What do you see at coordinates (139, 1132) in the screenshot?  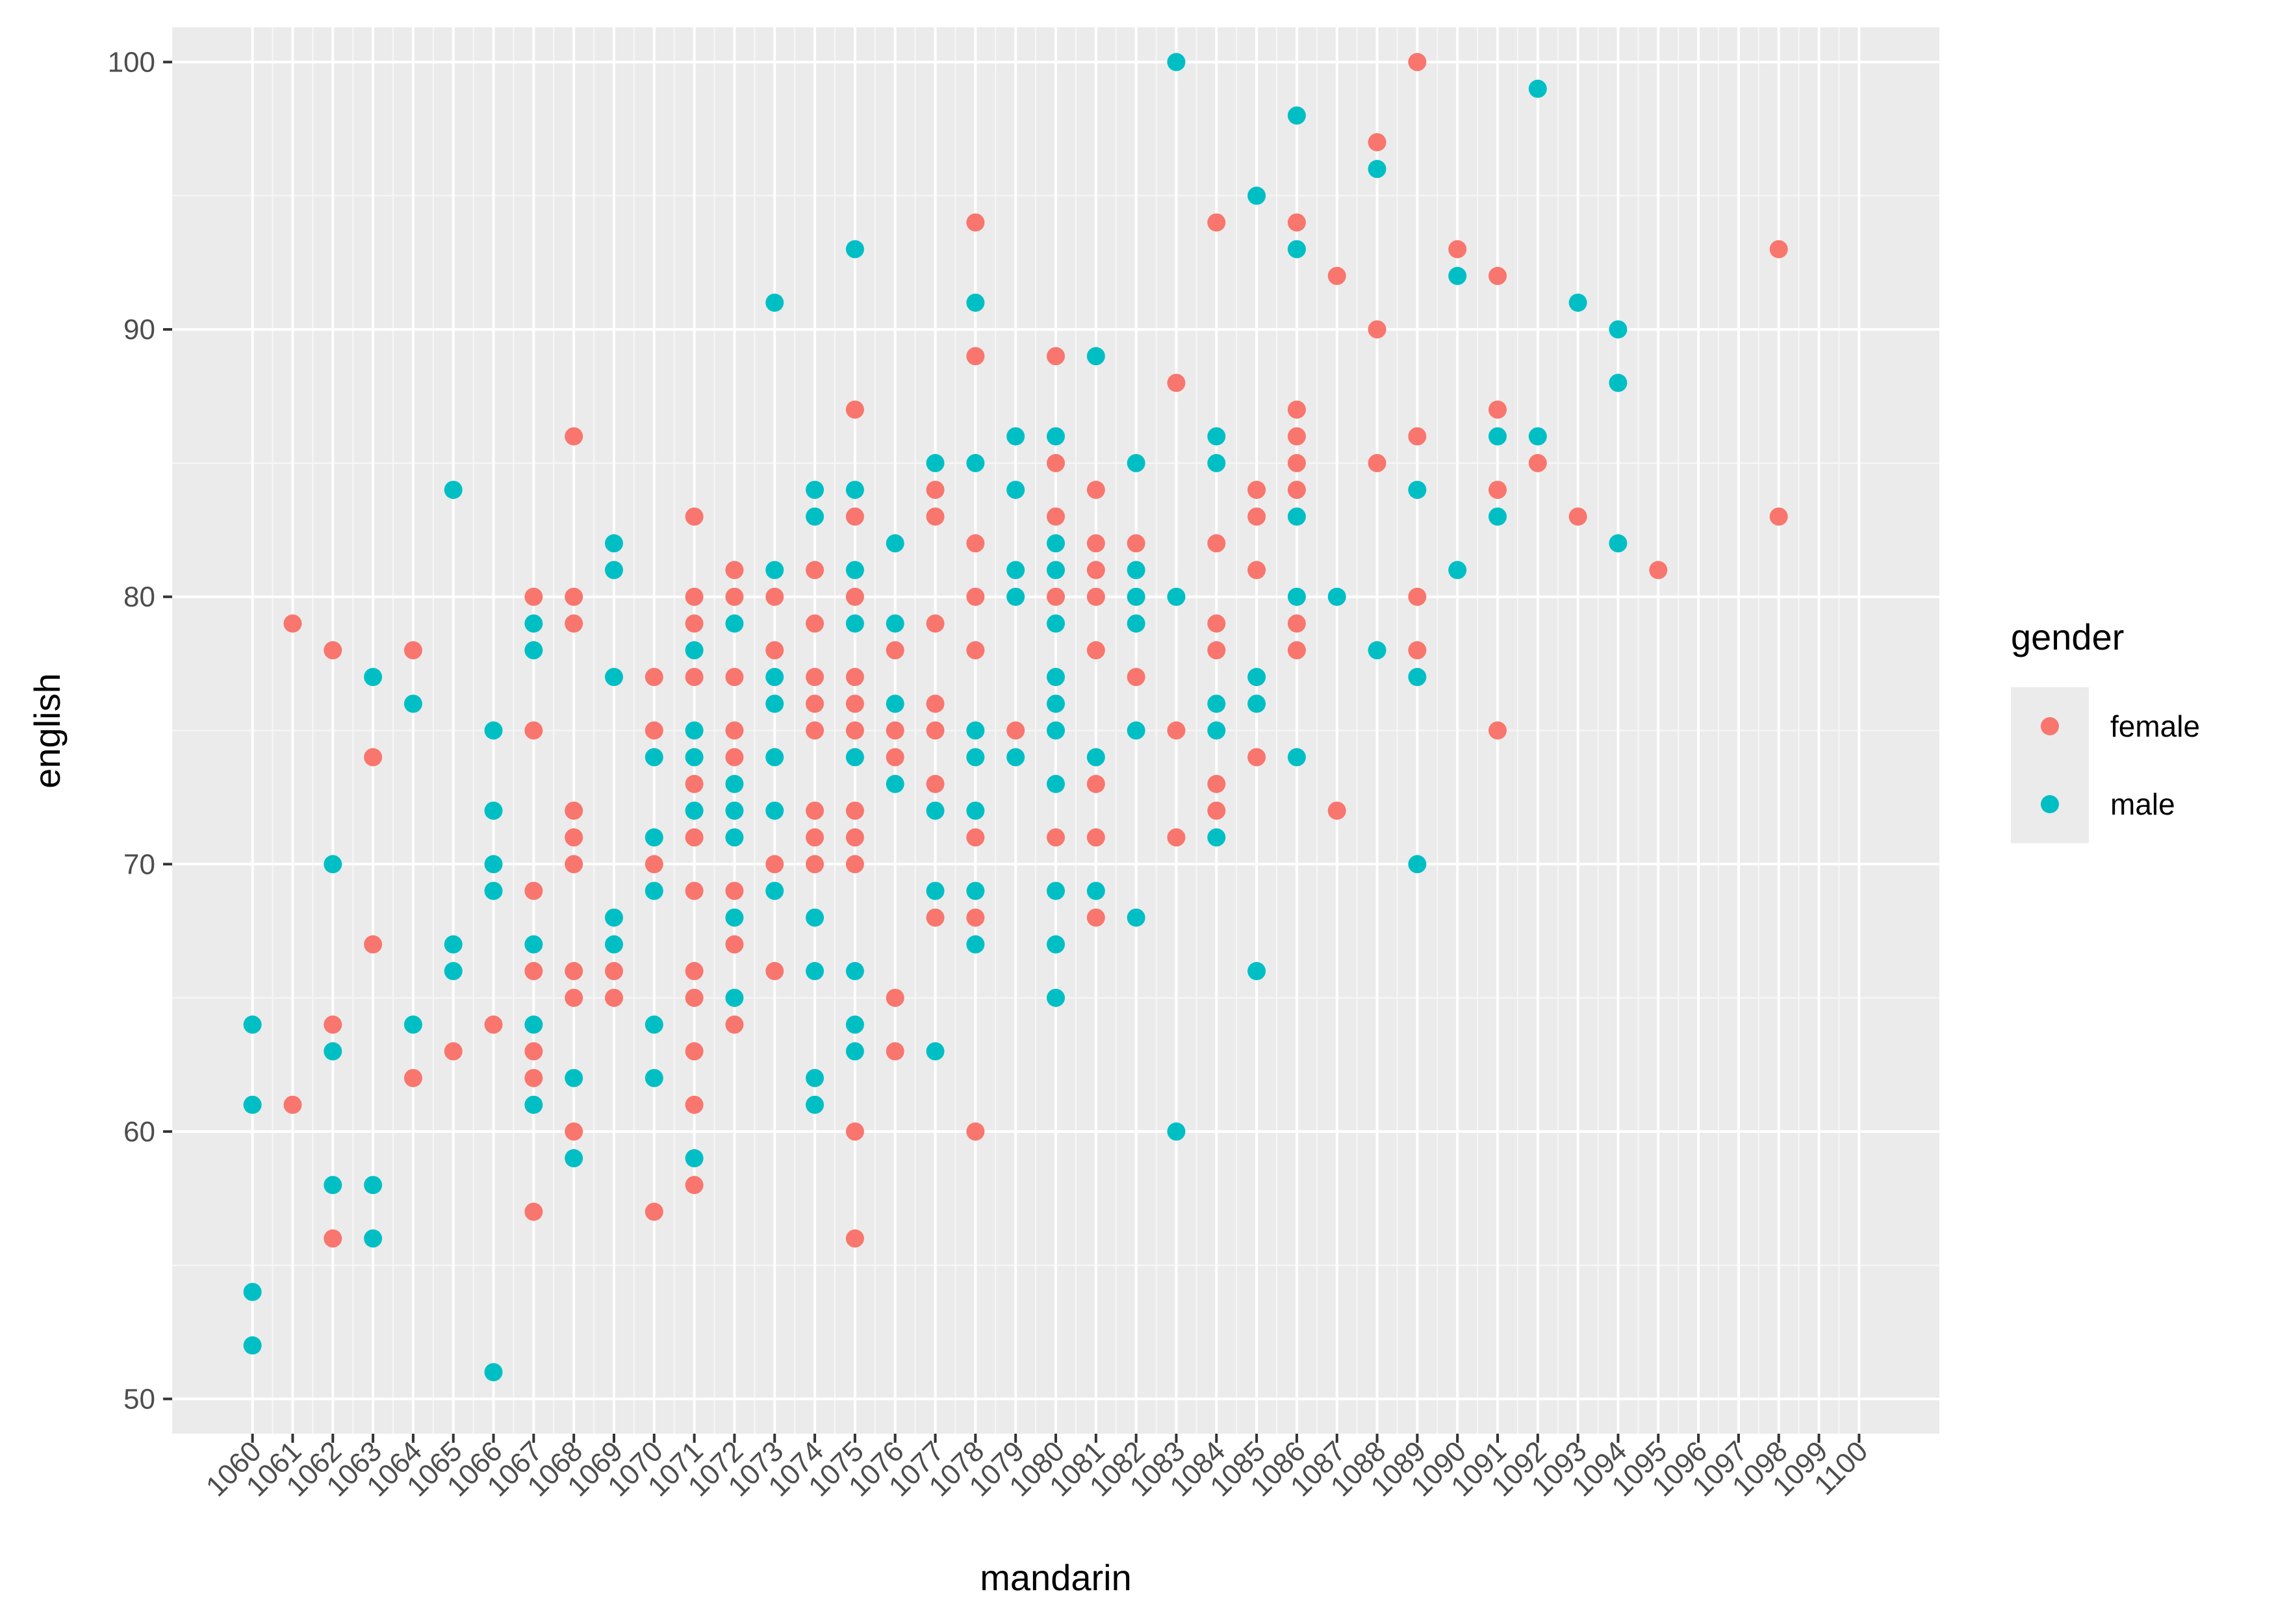 I see `y-tick-label: 60` at bounding box center [139, 1132].